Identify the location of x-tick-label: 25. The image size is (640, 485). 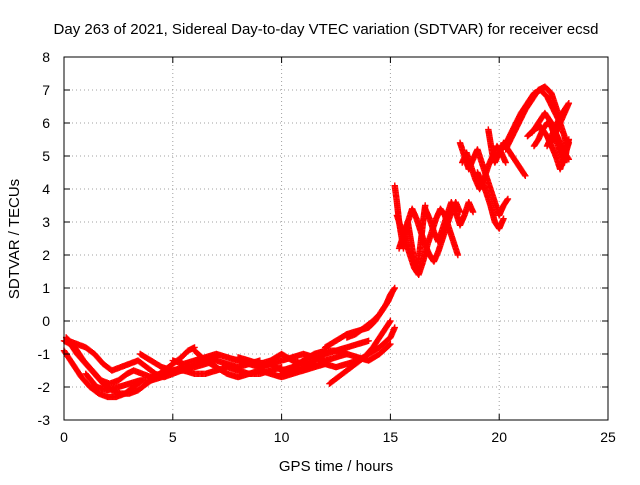
(608, 437).